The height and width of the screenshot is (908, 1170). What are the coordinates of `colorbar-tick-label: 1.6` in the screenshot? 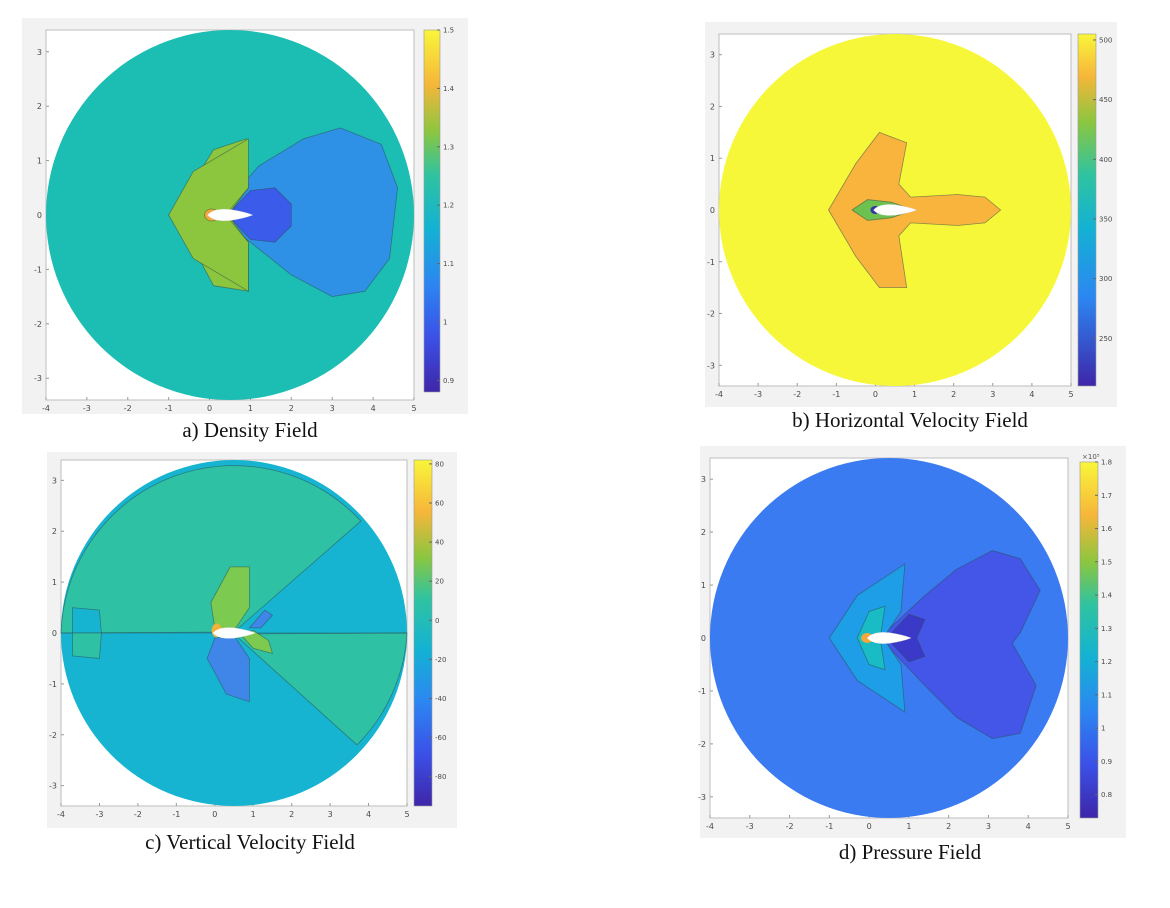 It's located at (1107, 529).